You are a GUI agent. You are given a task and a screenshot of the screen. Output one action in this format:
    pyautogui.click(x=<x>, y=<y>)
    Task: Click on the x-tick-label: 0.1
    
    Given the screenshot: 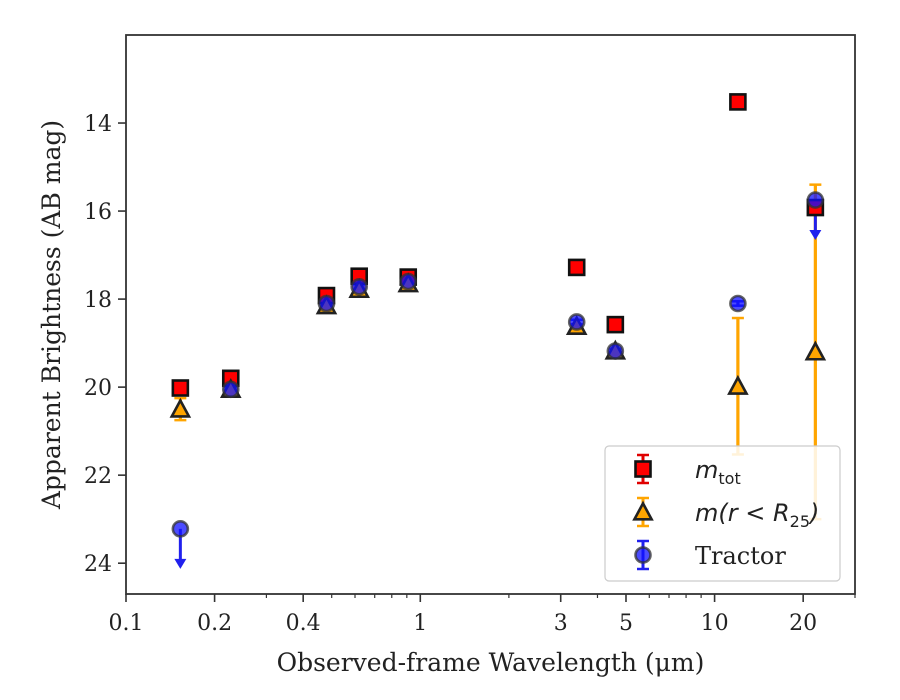 What is the action you would take?
    pyautogui.click(x=126, y=623)
    